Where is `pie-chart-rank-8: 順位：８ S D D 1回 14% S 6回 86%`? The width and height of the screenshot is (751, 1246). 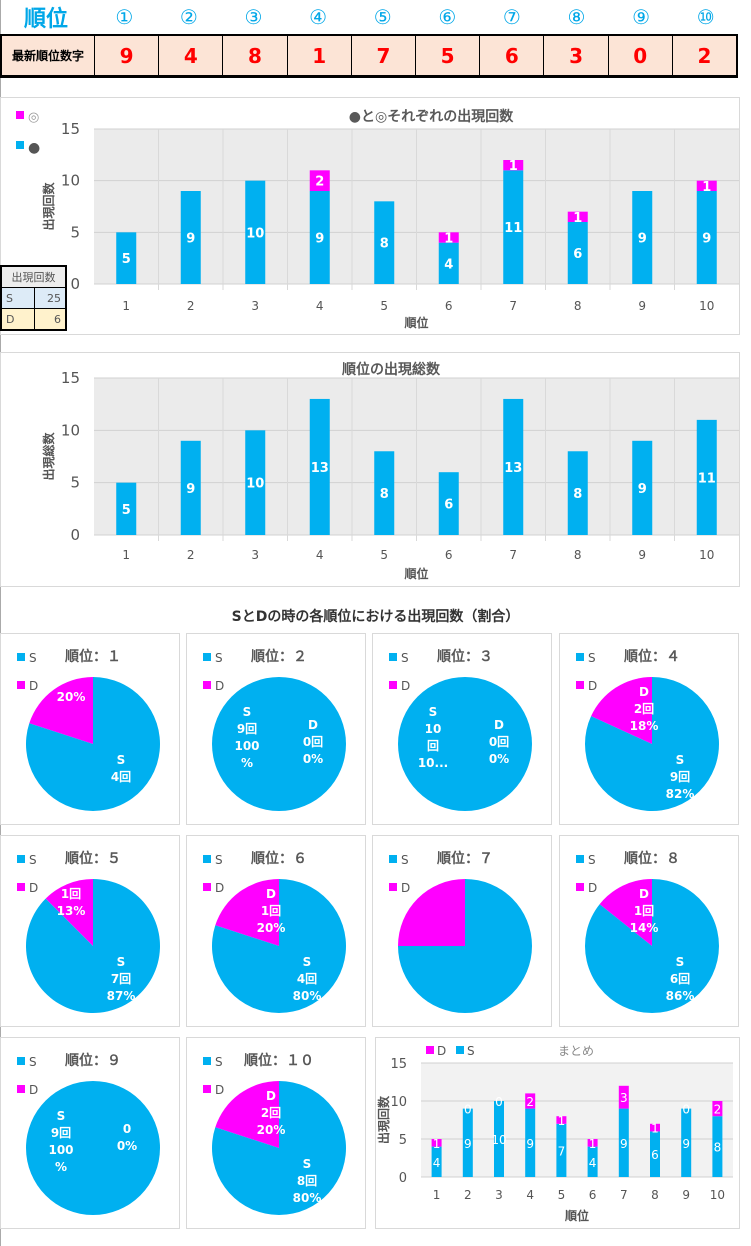 pie-chart-rank-8: 順位：８ S D D 1回 14% S 6回 86% is located at coordinates (649, 931).